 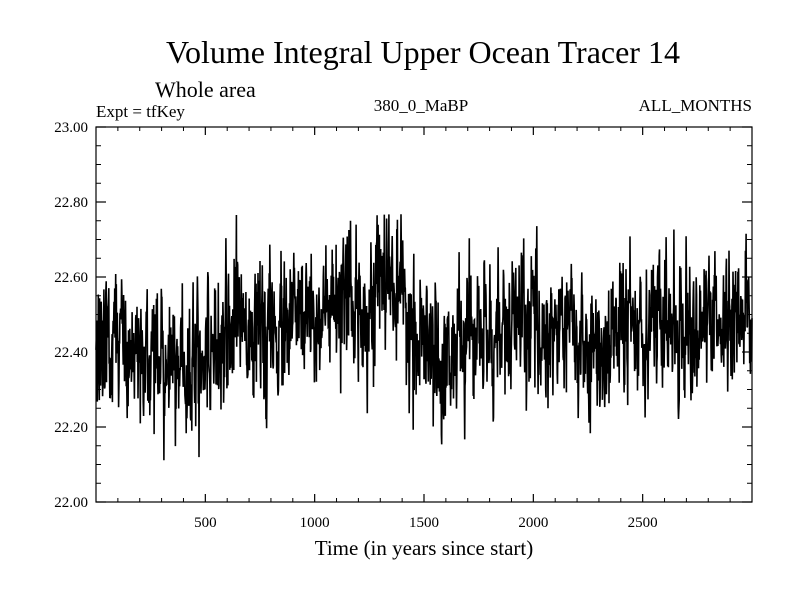 What do you see at coordinates (71, 353) in the screenshot?
I see `y-tick-label: 22.40` at bounding box center [71, 353].